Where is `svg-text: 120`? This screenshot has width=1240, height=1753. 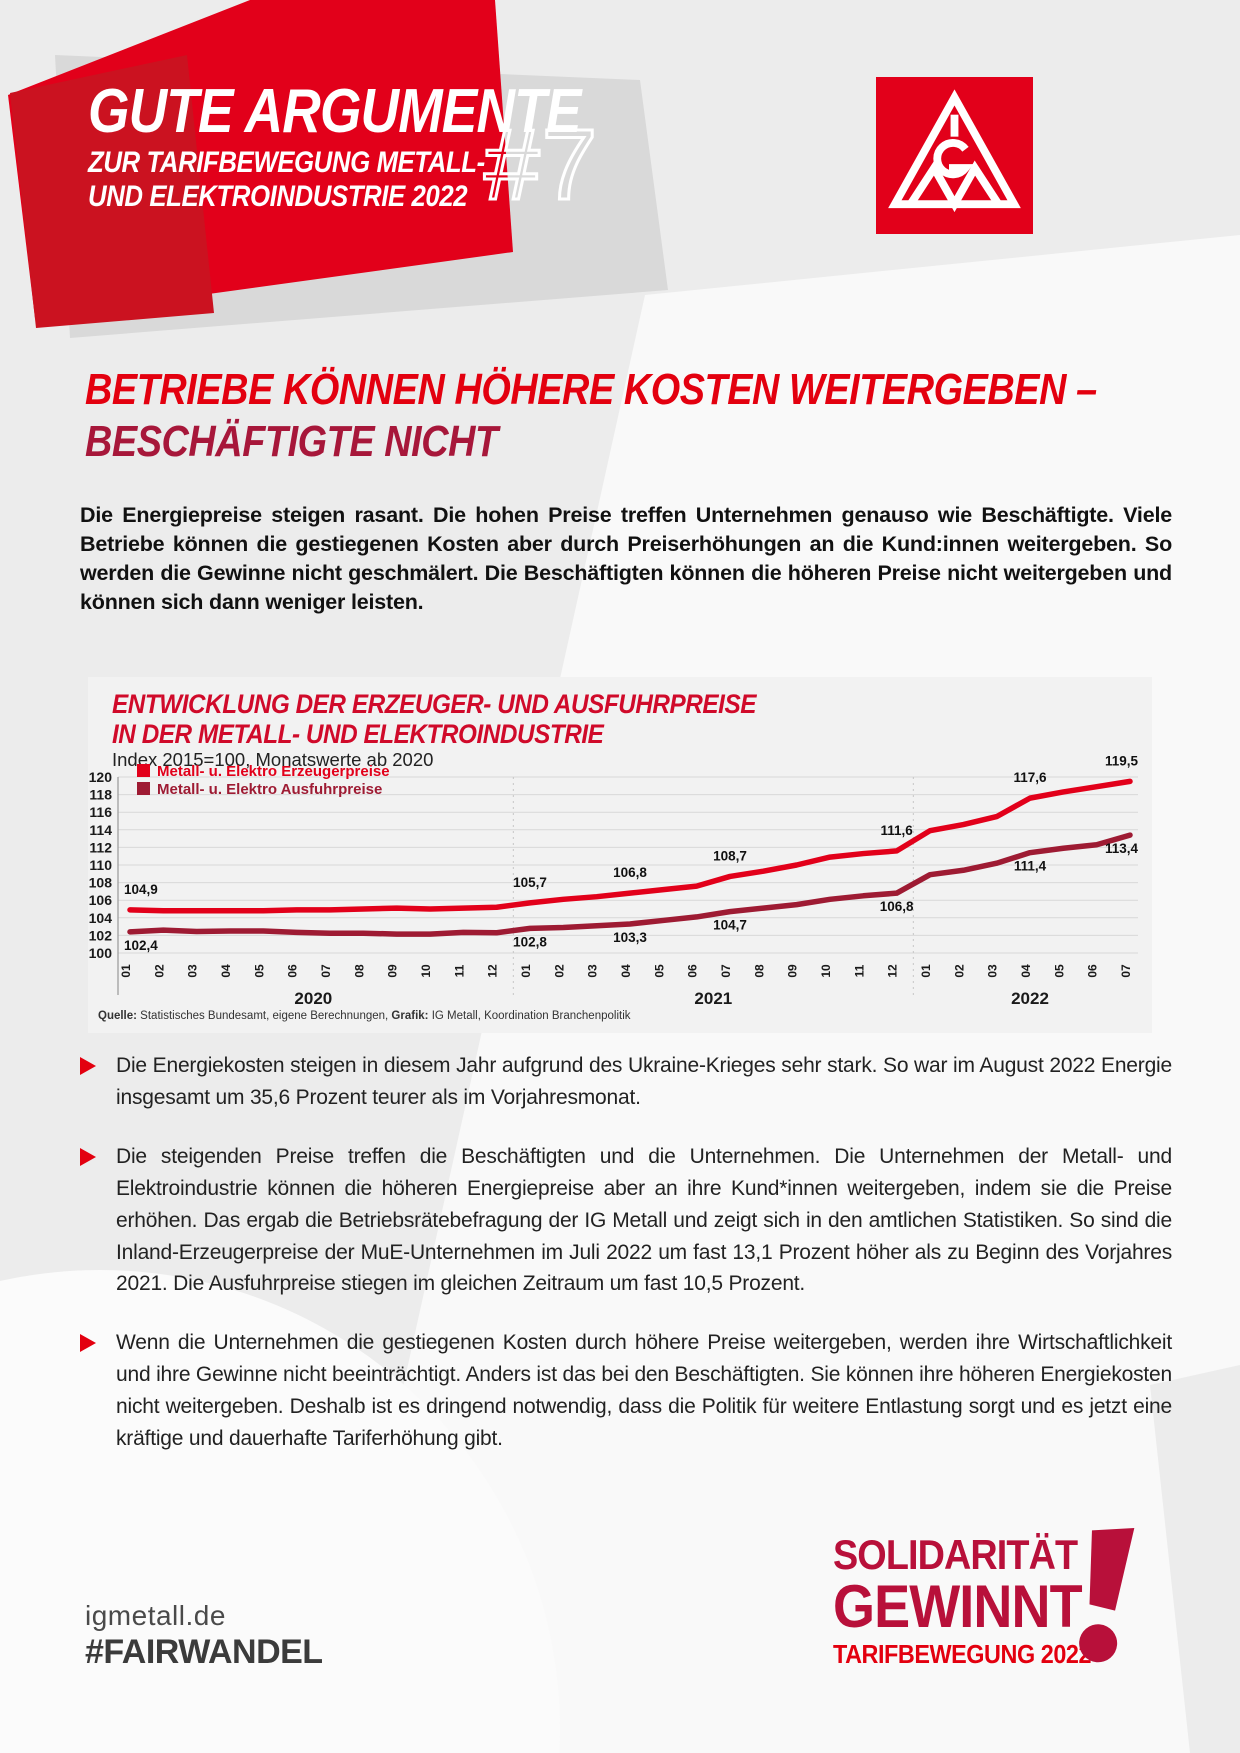 svg-text: 120 is located at coordinates (101, 777).